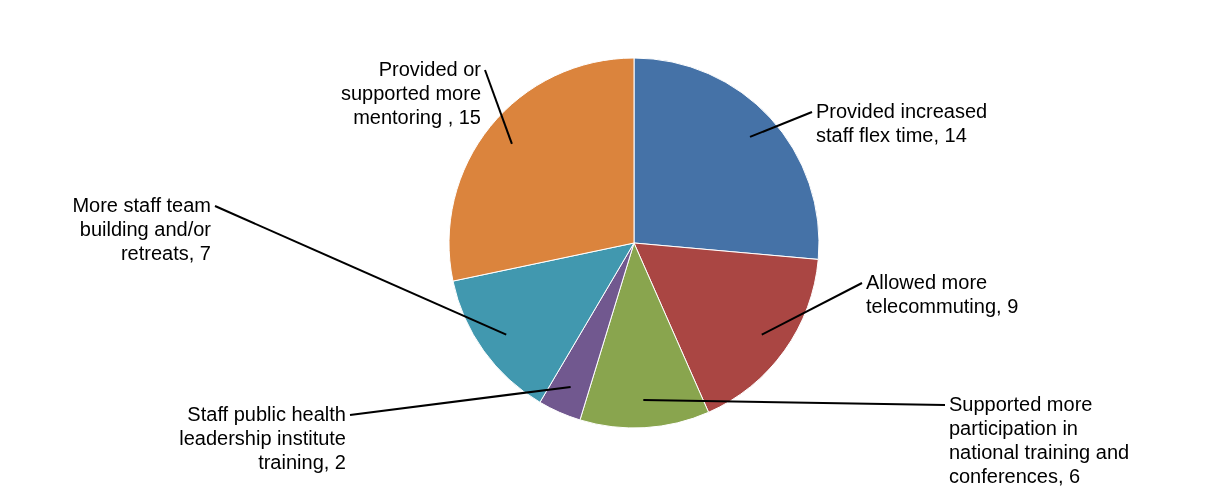 This screenshot has width=1209, height=487. What do you see at coordinates (262, 438) in the screenshot?
I see `slice-label: Staff public health leadership institute training, 2` at bounding box center [262, 438].